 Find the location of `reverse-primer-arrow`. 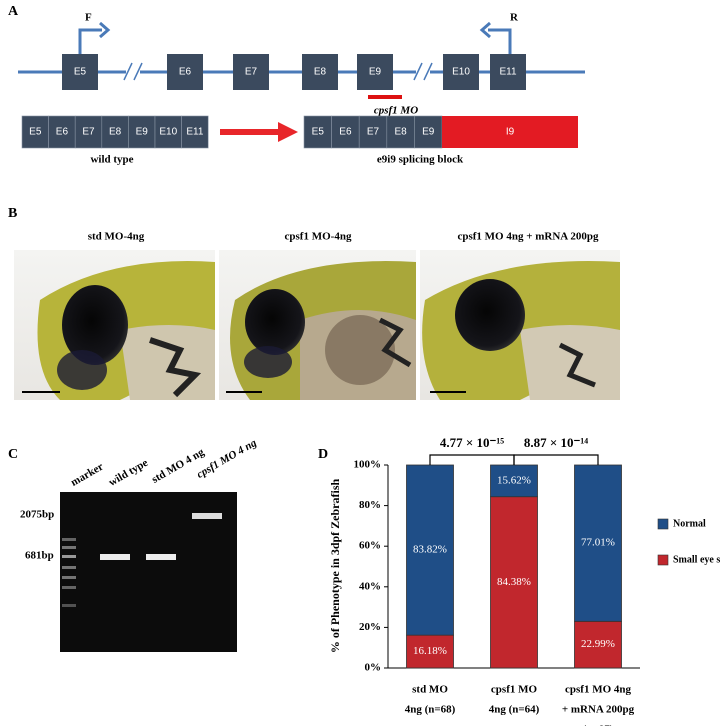

reverse-primer-arrow is located at coordinates (500, 41).